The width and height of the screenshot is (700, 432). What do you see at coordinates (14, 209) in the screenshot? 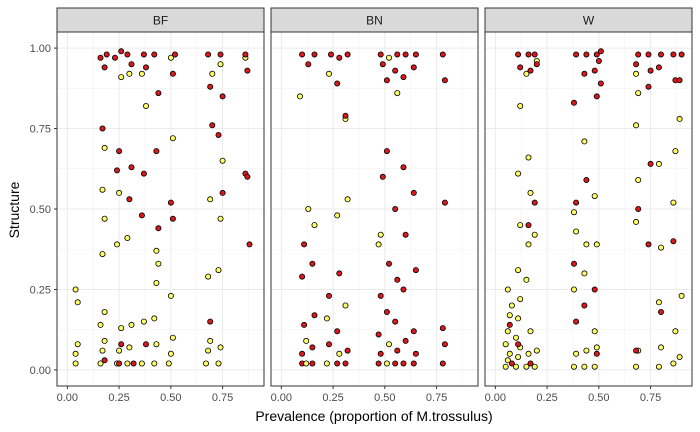
I see `y-axis-title: Structure` at bounding box center [14, 209].